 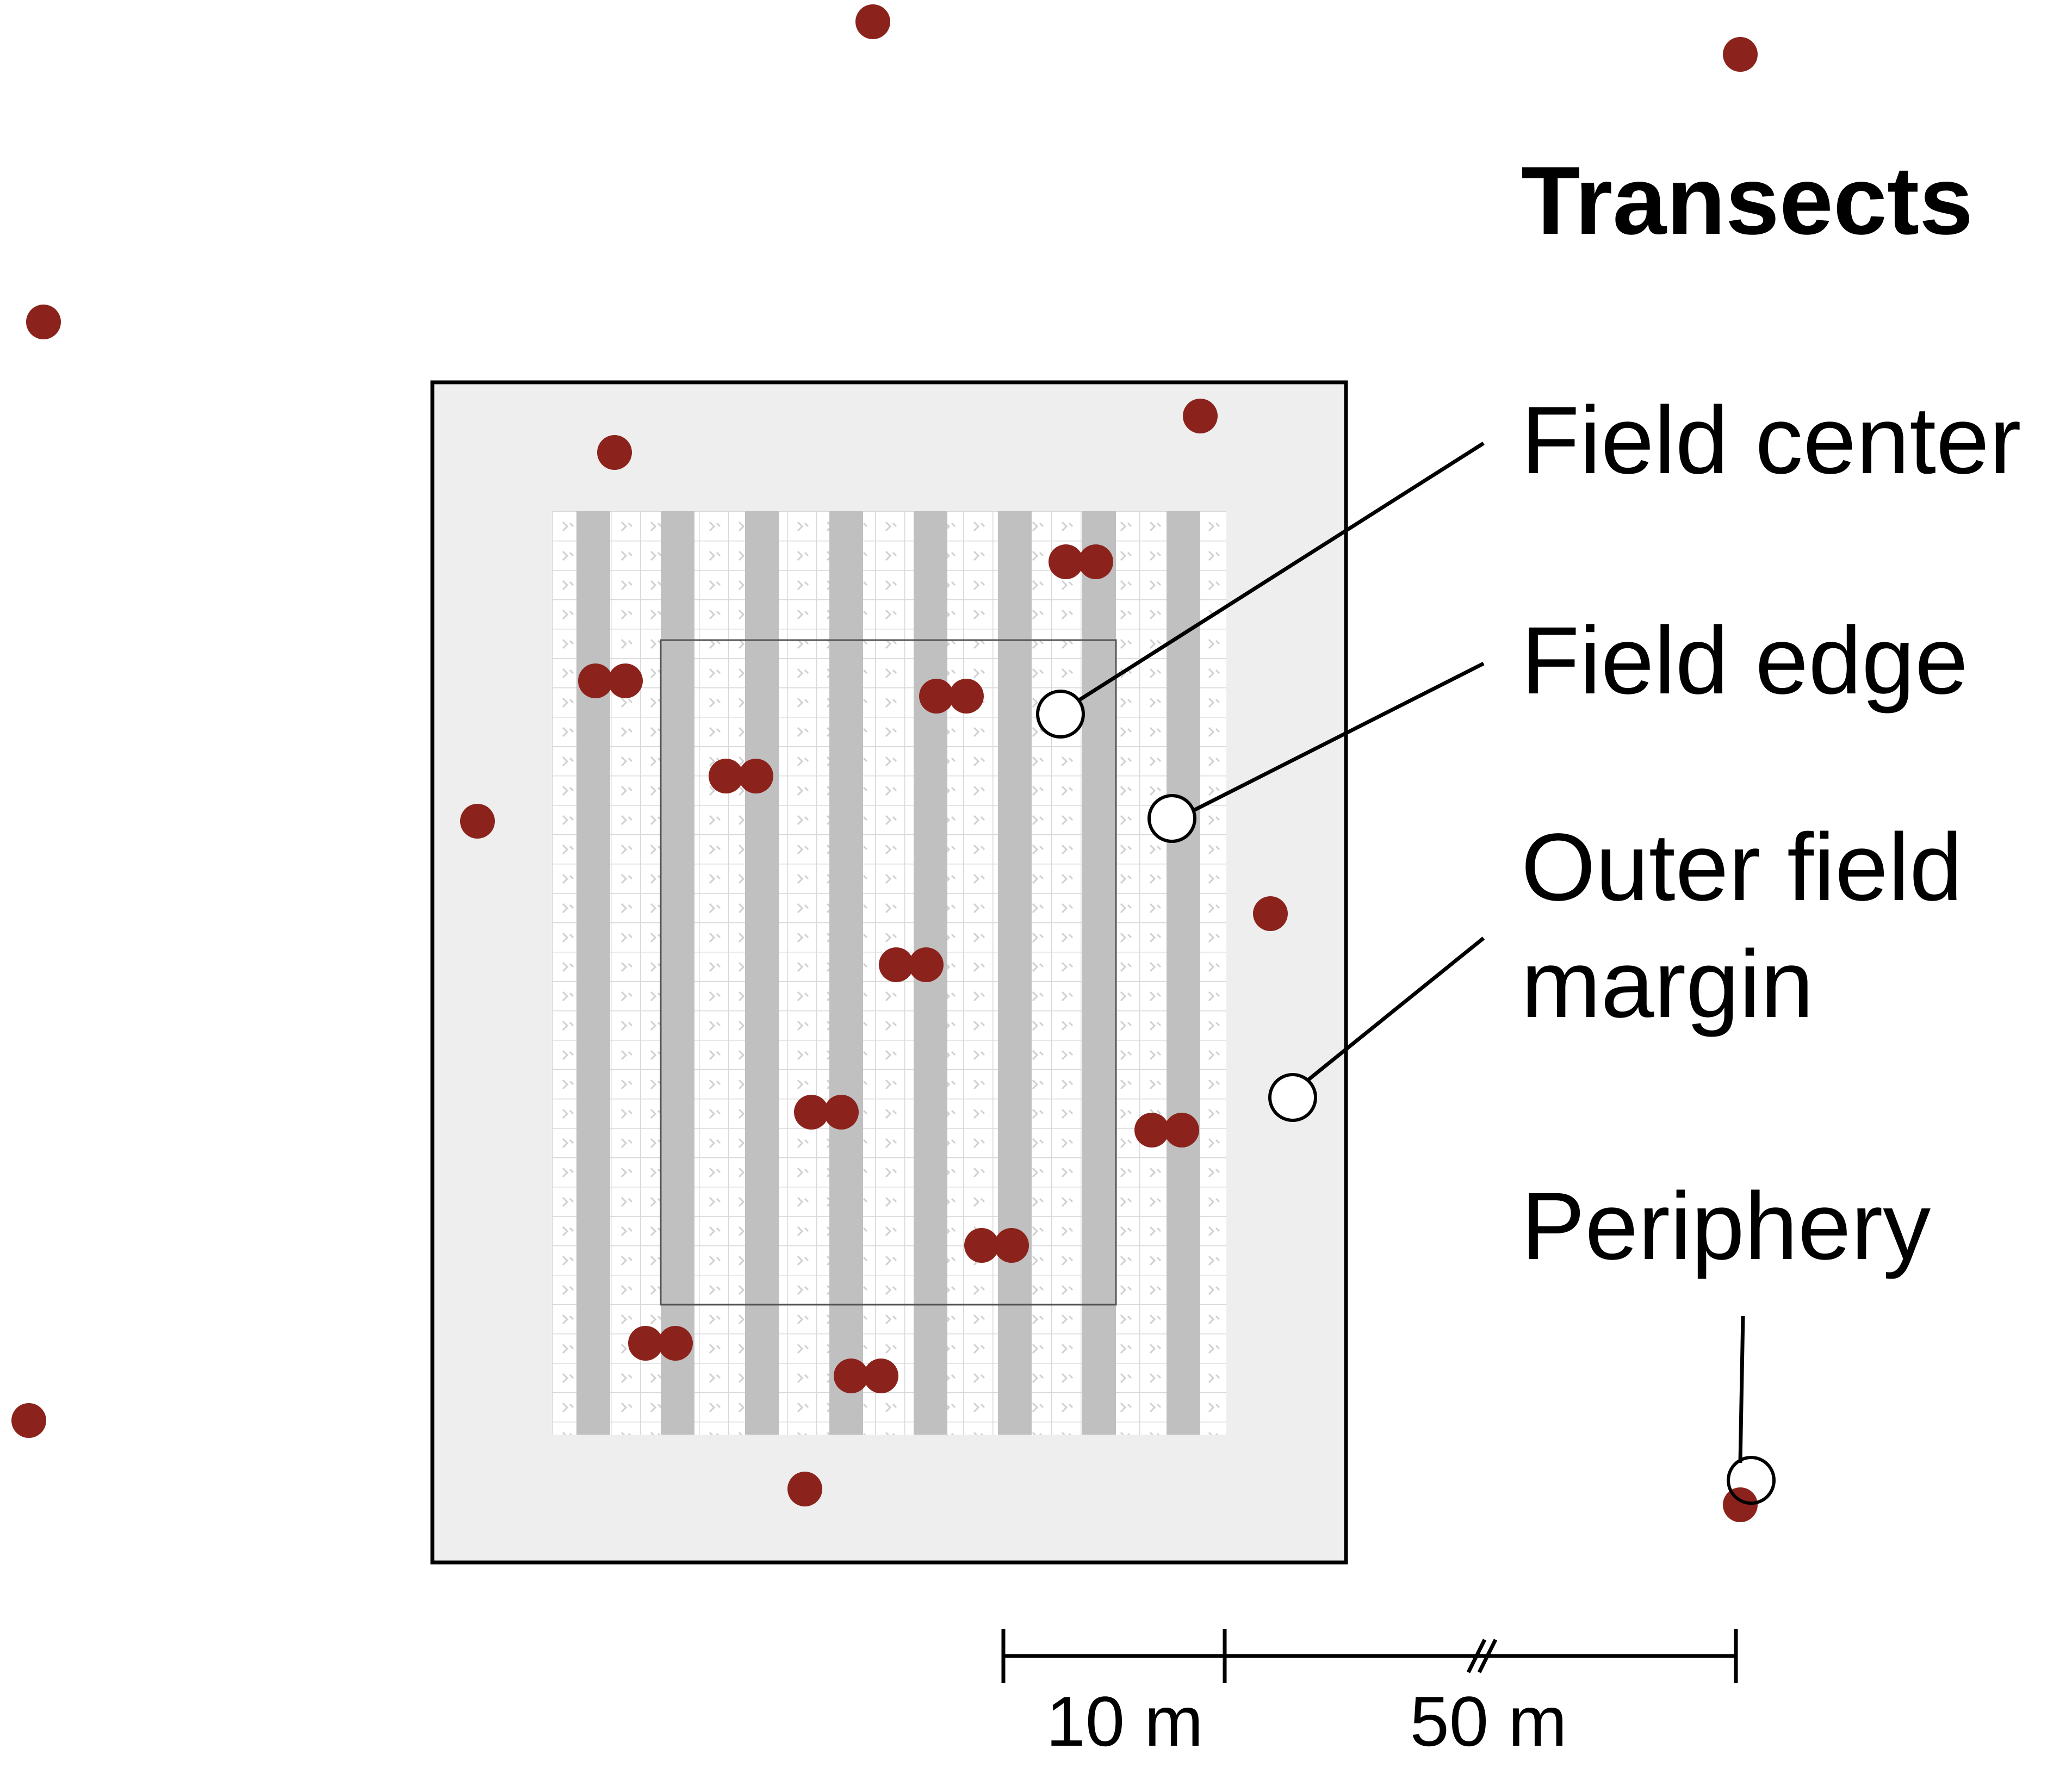 I want to click on label-field-edge: Field edge, so click(x=1745, y=660).